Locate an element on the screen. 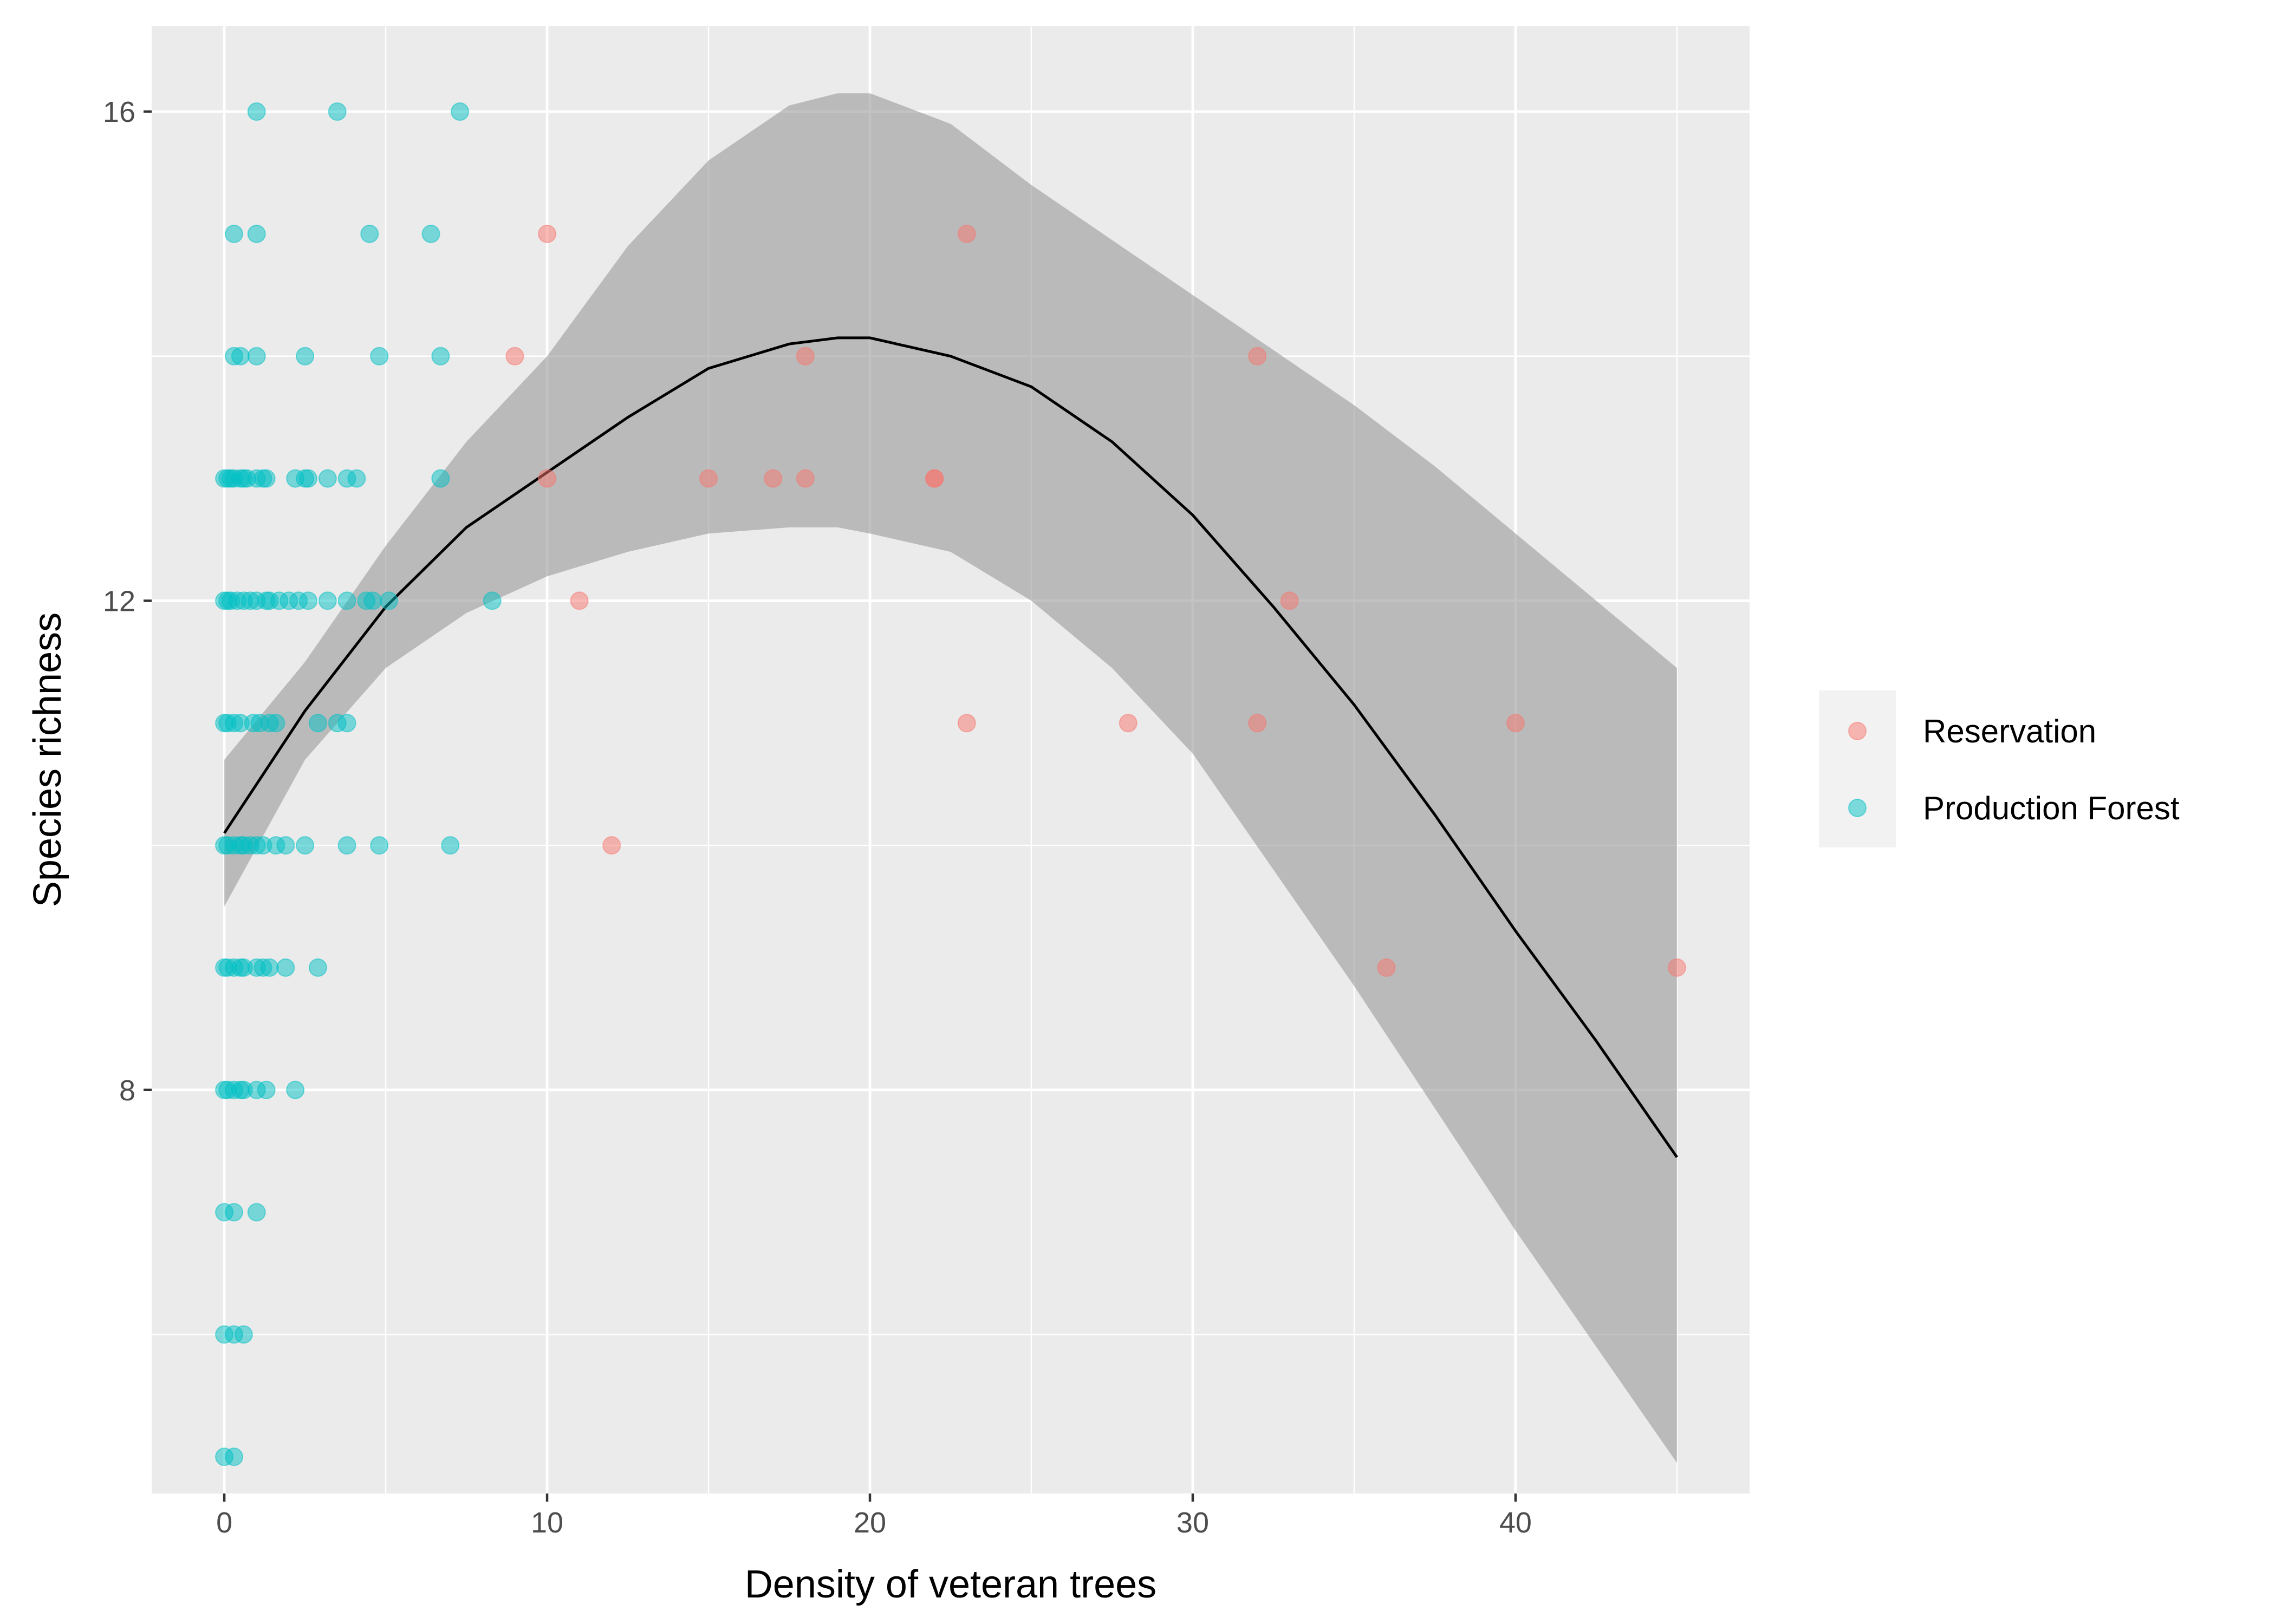 This screenshot has width=2275, height=1624. y-tick-label: 8 is located at coordinates (127, 1090).